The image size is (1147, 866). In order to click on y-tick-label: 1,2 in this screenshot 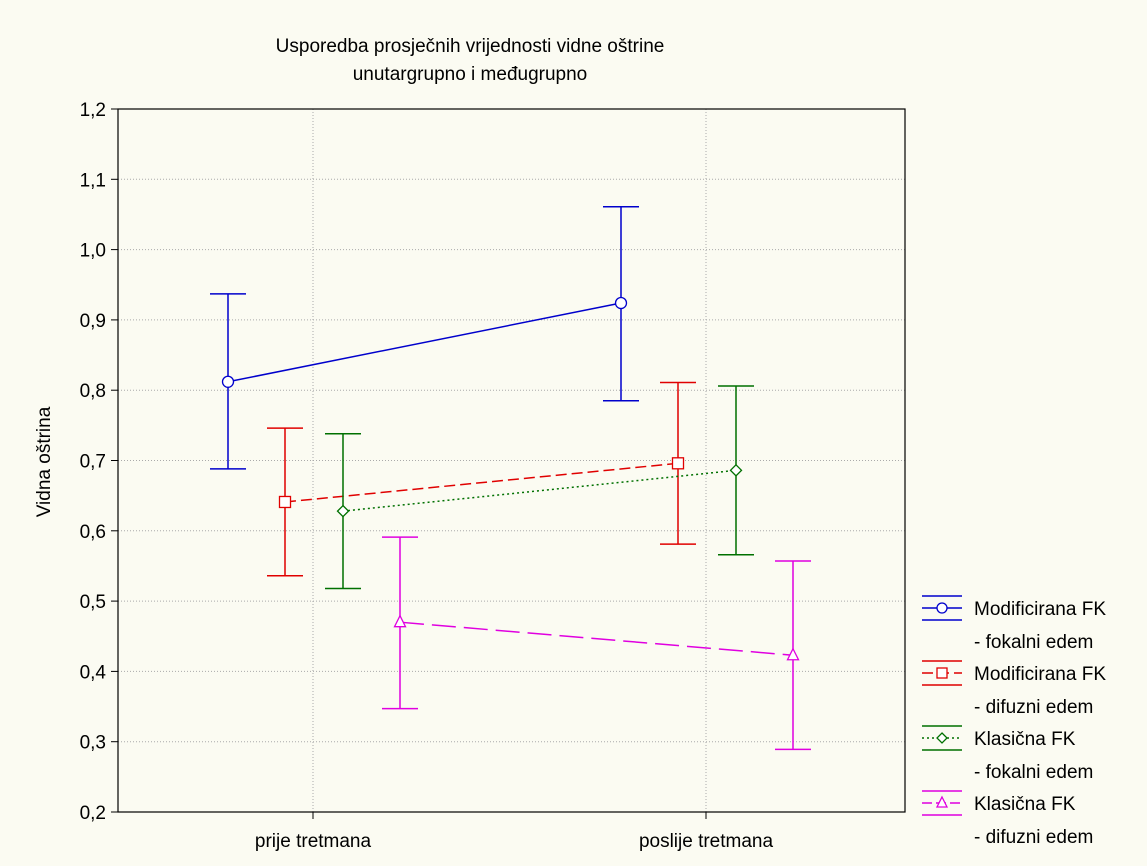, I will do `click(93, 110)`.